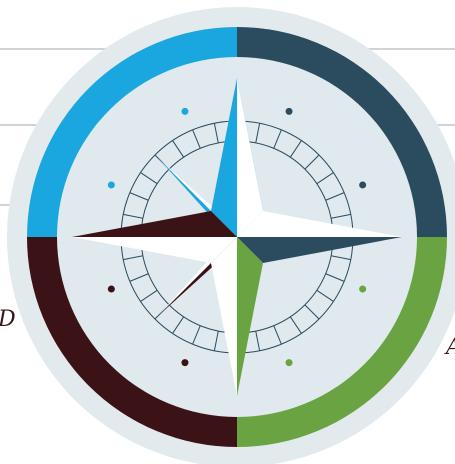 The image size is (455, 464). Describe the element at coordinates (224, 316) in the screenshot. I see `point-south-left` at that location.